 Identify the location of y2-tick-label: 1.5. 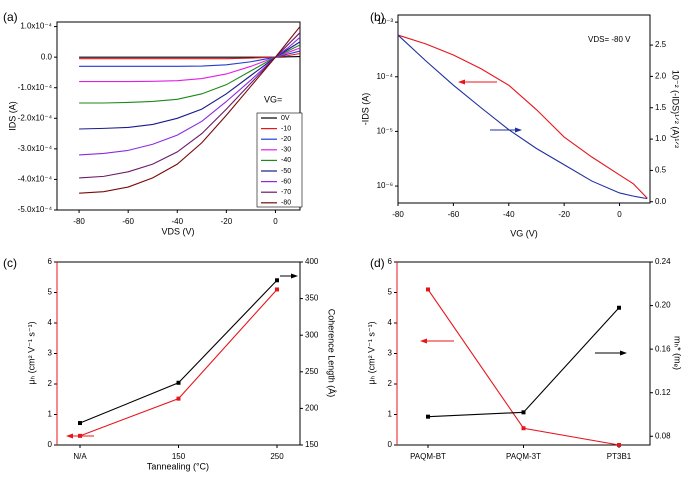
(661, 107).